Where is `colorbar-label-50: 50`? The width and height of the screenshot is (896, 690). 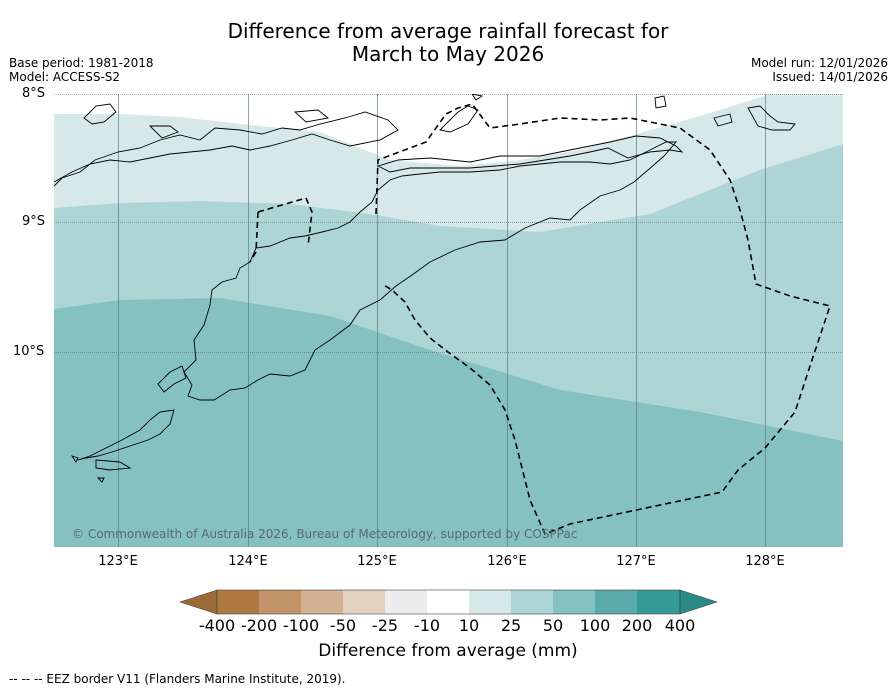
colorbar-label-50: 50 is located at coordinates (553, 625).